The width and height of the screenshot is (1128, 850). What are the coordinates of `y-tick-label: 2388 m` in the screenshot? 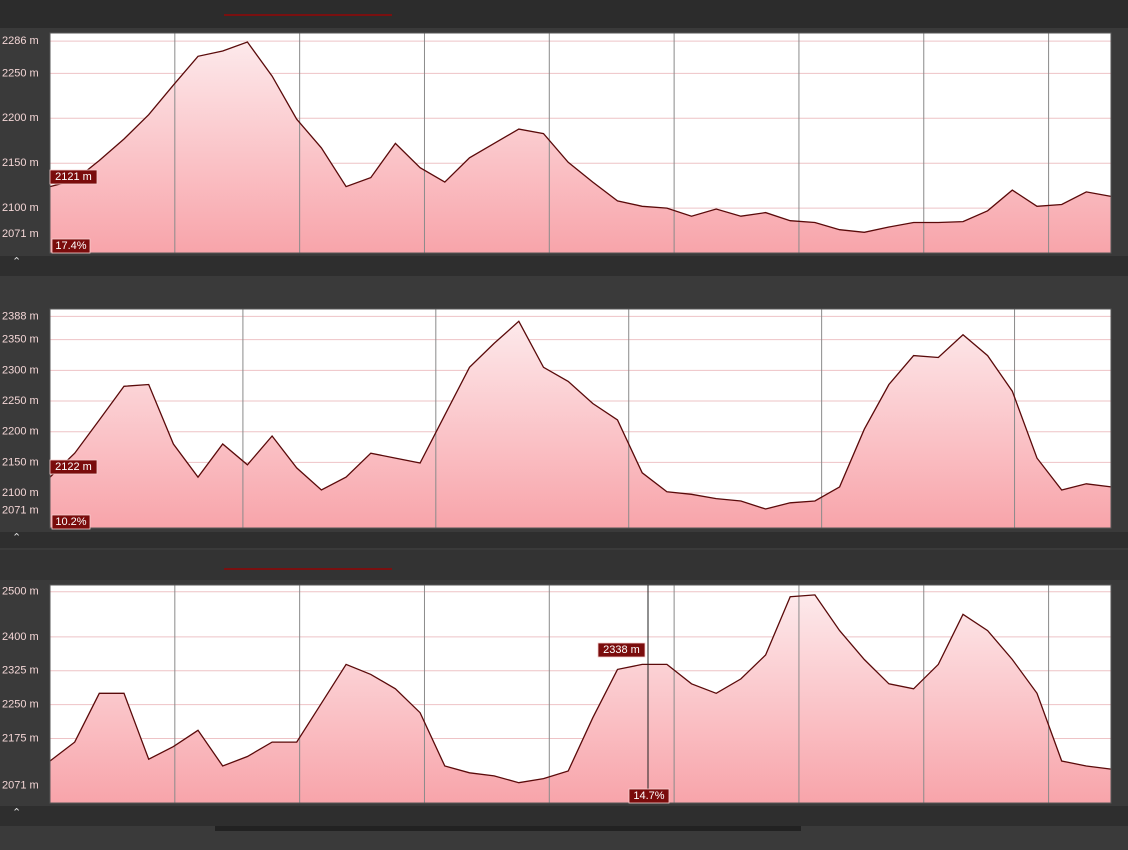 It's located at (20, 316).